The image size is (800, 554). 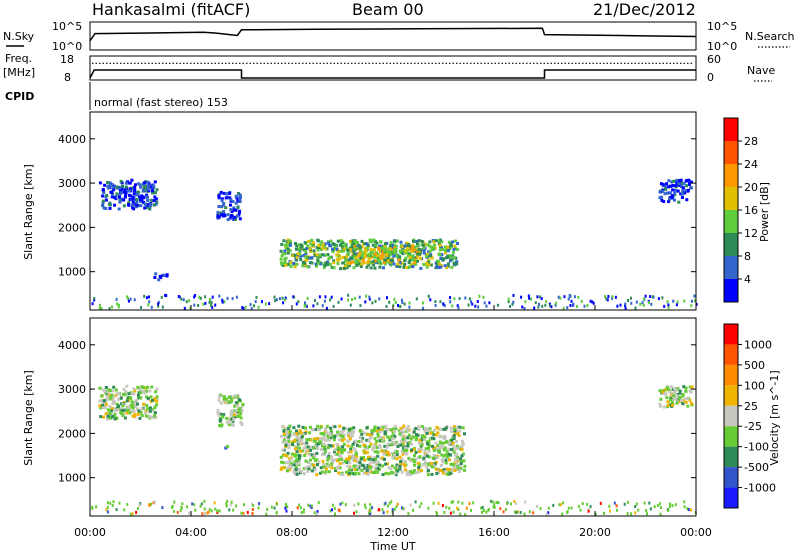 I want to click on noise-panel-frame, so click(x=393, y=36).